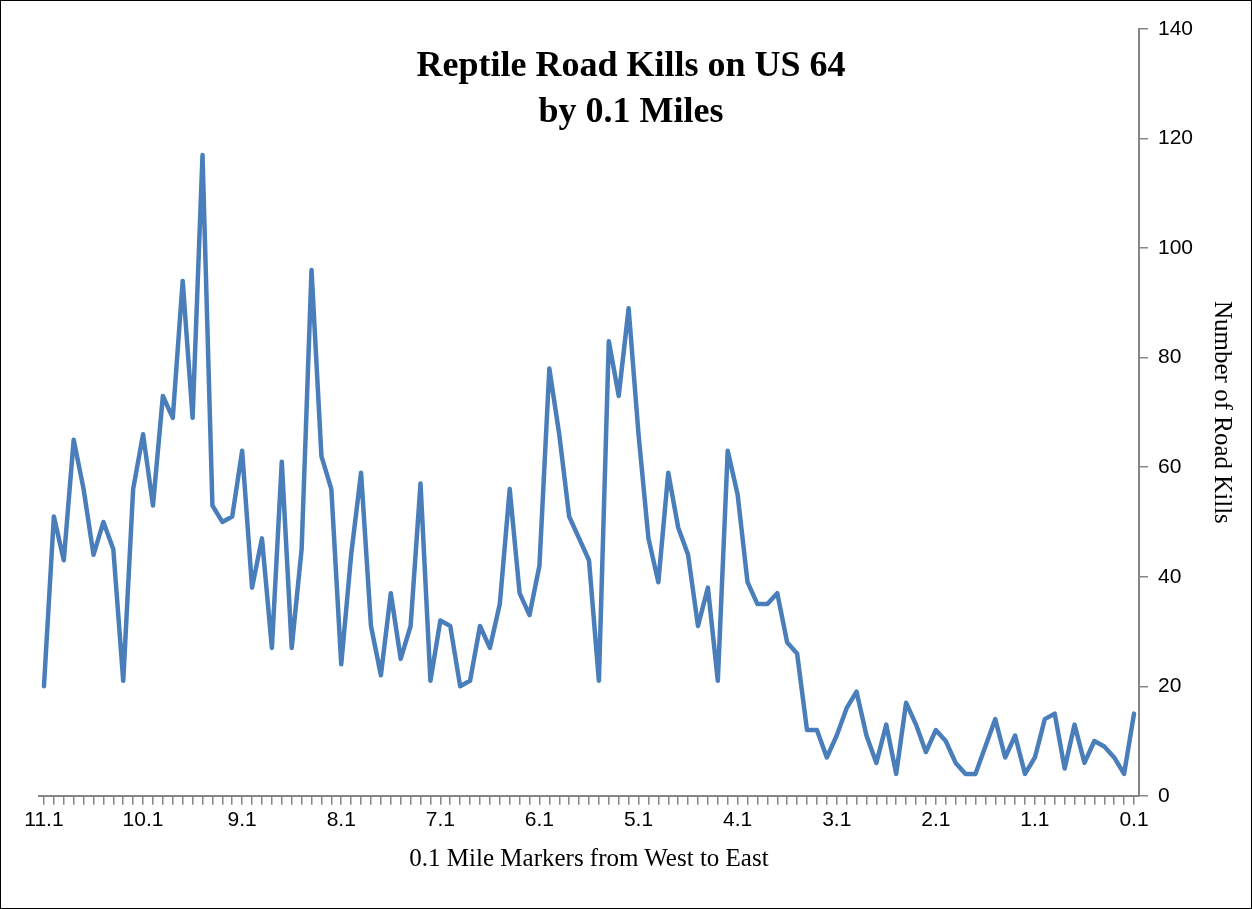 The width and height of the screenshot is (1252, 909). I want to click on y-tick-label: 60, so click(1169, 465).